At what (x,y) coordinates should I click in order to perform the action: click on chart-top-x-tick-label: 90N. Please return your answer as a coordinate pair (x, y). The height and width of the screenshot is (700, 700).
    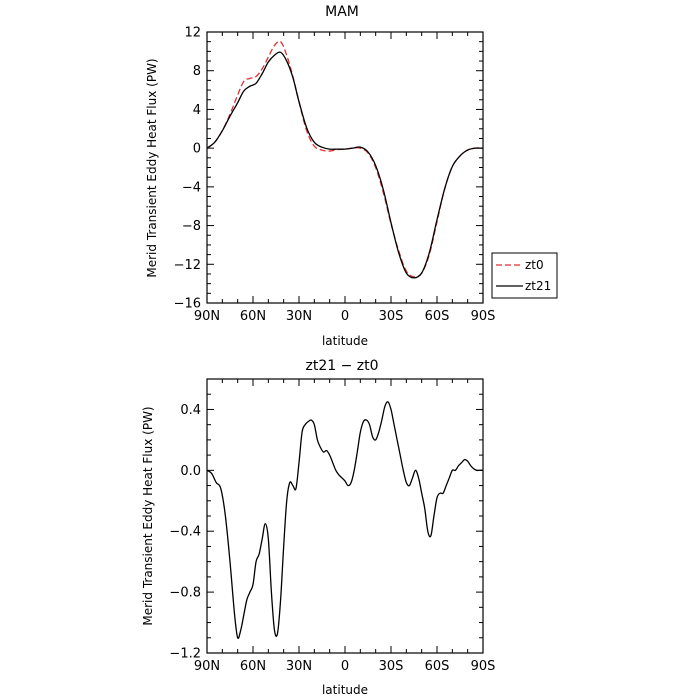
    Looking at the image, I should click on (207, 316).